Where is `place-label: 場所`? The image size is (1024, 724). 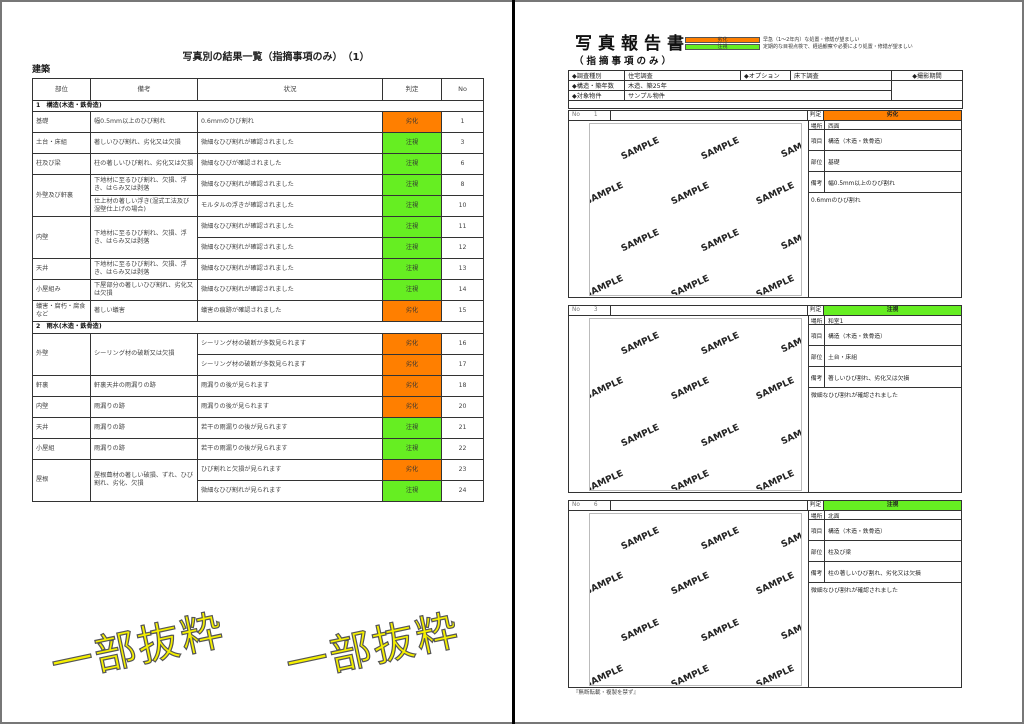
place-label: 場所 is located at coordinates (817, 515).